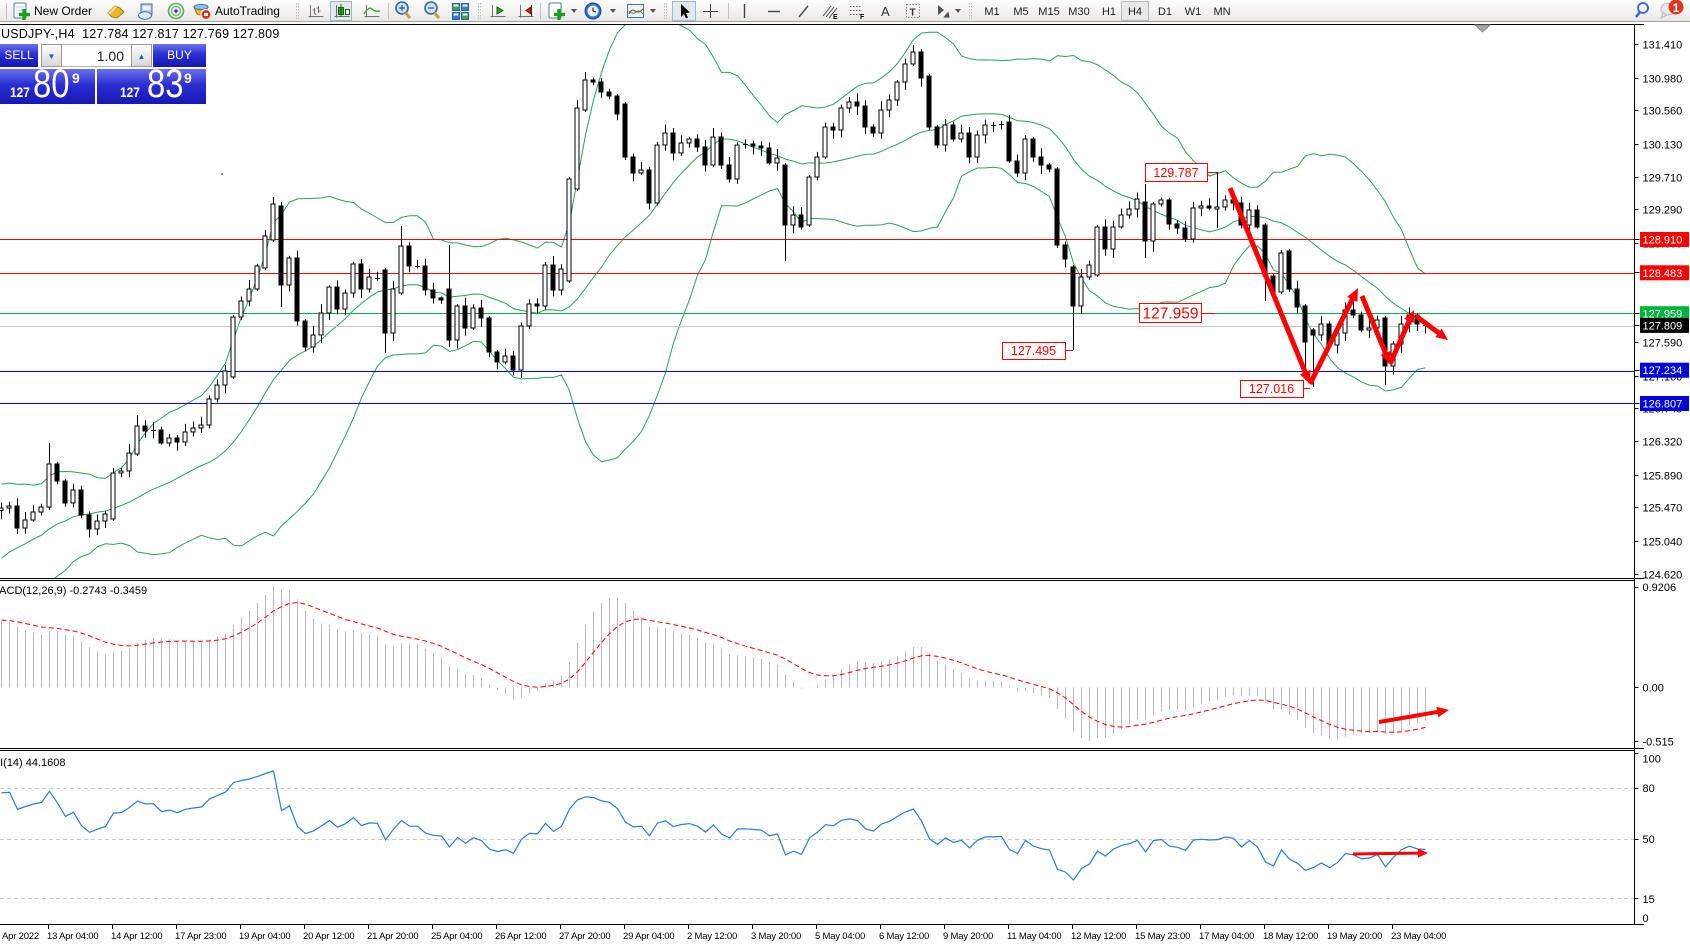 The height and width of the screenshot is (944, 1690). What do you see at coordinates (1221, 12) in the screenshot?
I see `svg-text: MN` at bounding box center [1221, 12].